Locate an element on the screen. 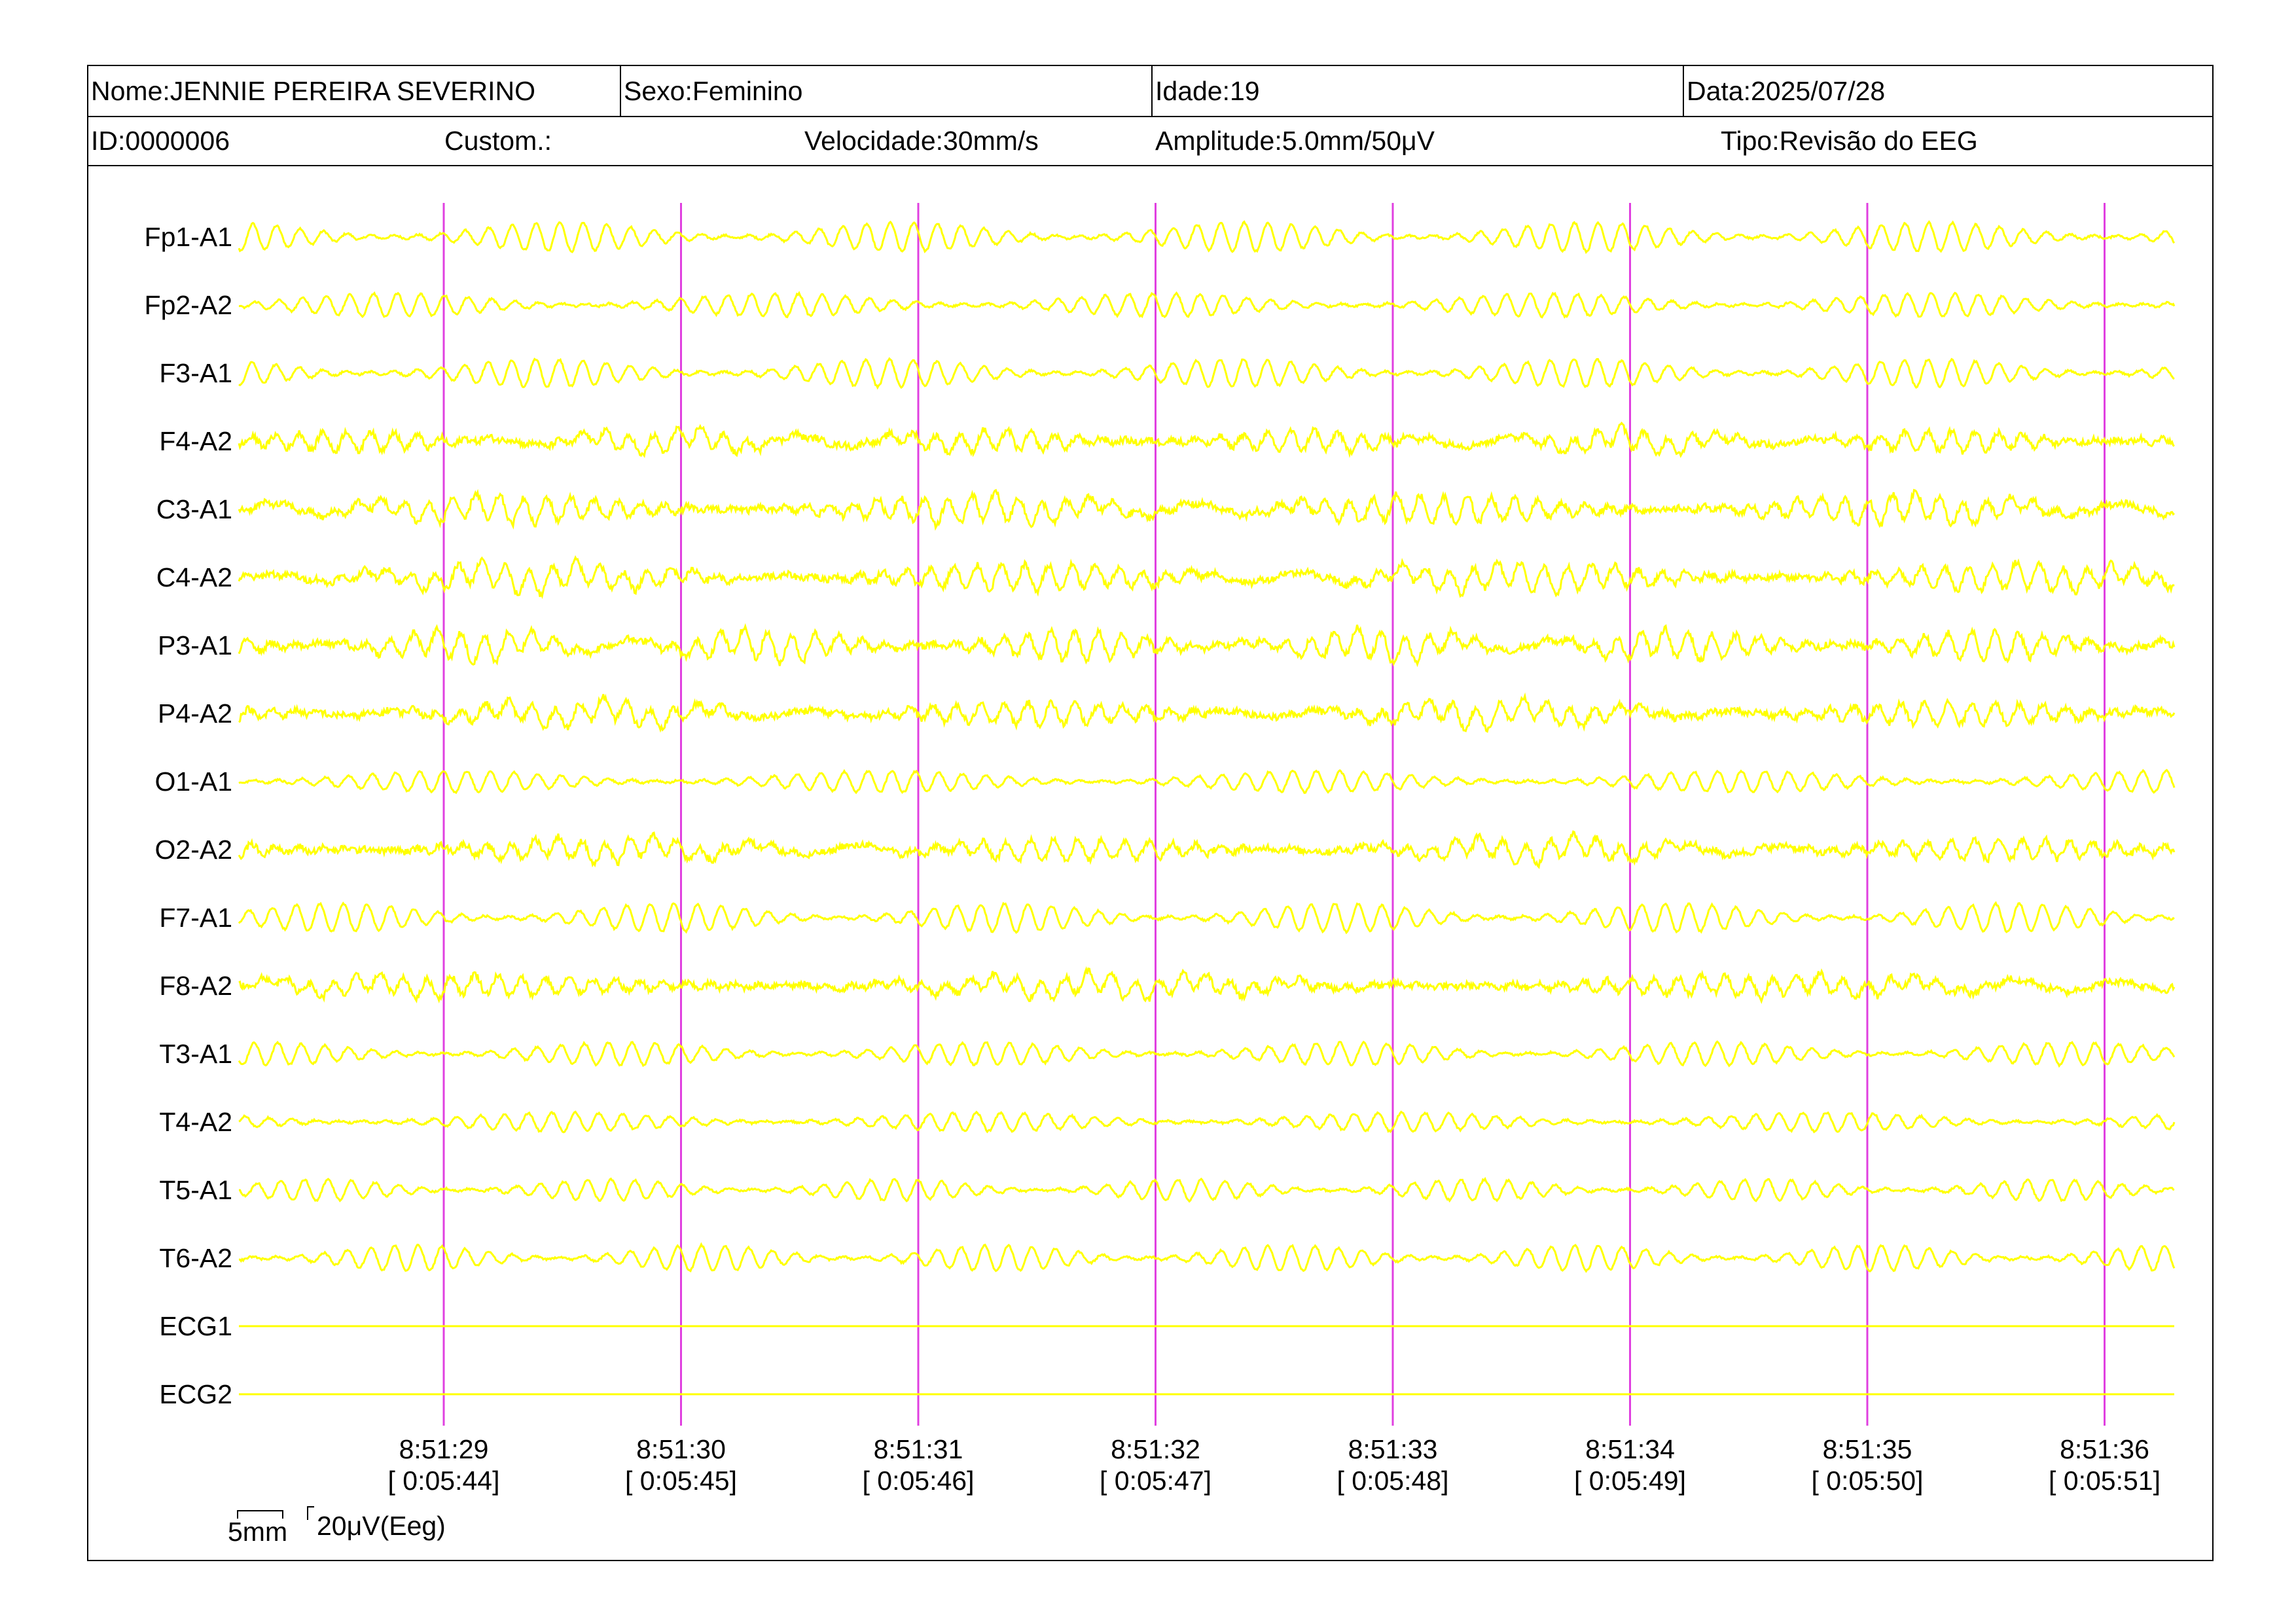 This screenshot has height=1624, width=2296. amp-scale-bracket-icon is located at coordinates (310, 1513).